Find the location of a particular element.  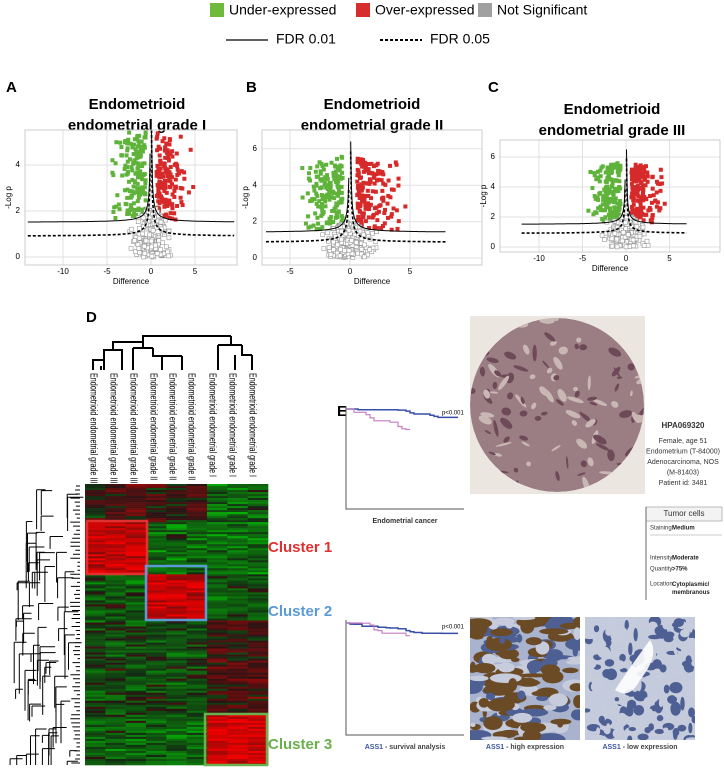

x-tick-label: 5 is located at coordinates (410, 271).